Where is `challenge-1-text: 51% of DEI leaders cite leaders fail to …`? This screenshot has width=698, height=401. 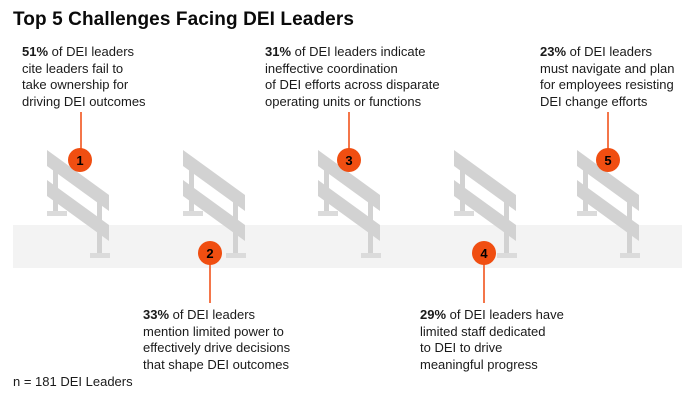 challenge-1-text: 51% of DEI leaders cite leaders fail to … is located at coordinates (84, 77).